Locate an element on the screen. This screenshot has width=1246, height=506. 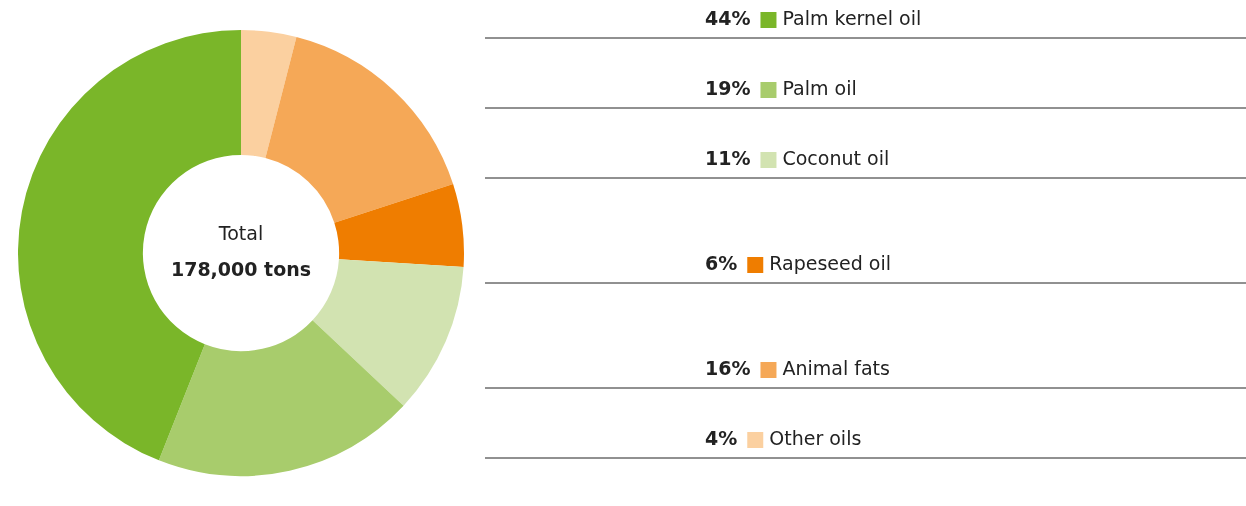
legend-label: Other oils is located at coordinates (815, 437).